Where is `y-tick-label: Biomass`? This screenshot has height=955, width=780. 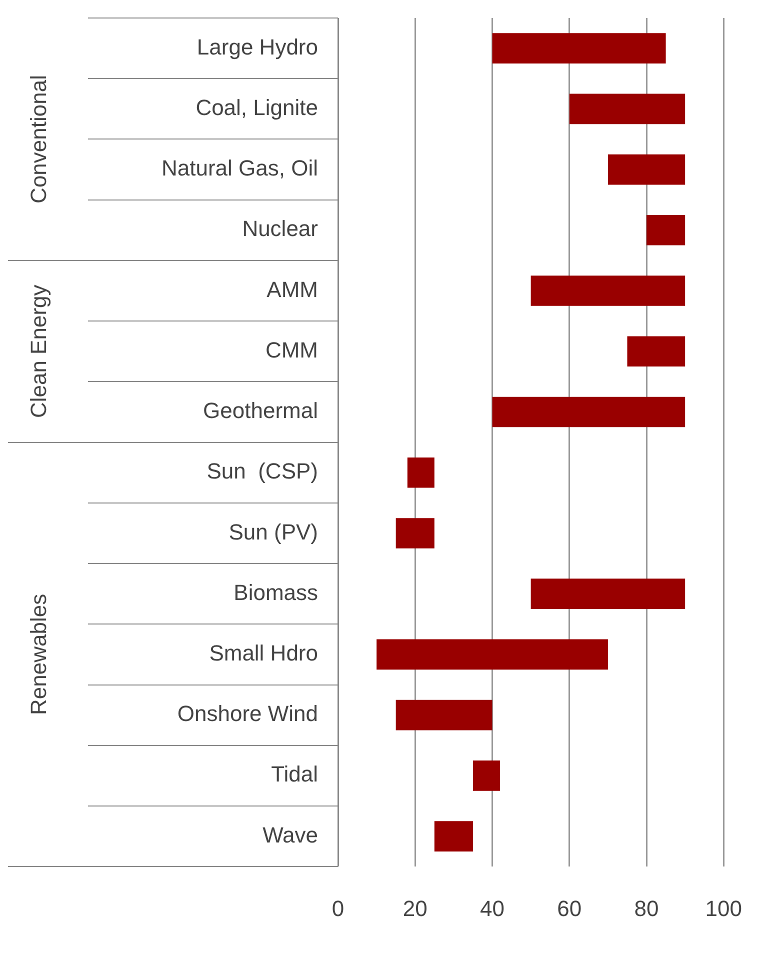
y-tick-label: Biomass is located at coordinates (276, 592).